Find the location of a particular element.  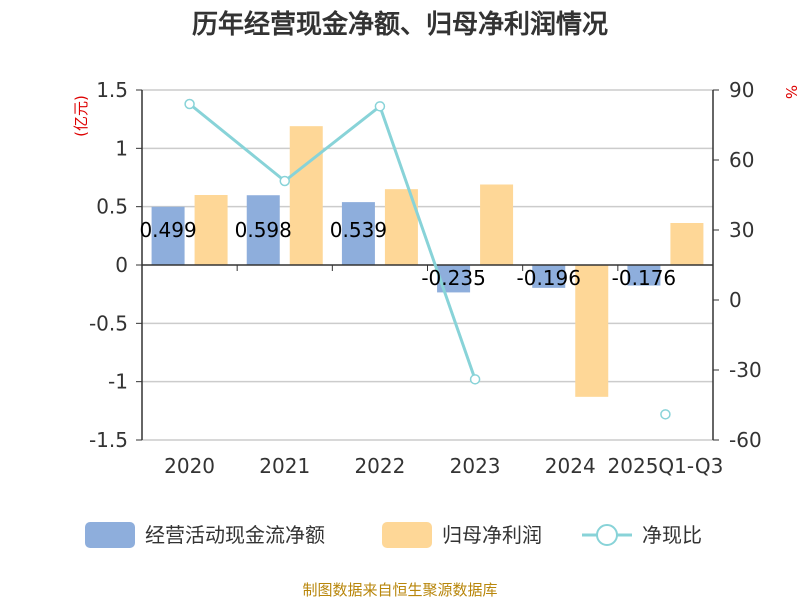

y-left-tick-label: 0 is located at coordinates (121, 265).